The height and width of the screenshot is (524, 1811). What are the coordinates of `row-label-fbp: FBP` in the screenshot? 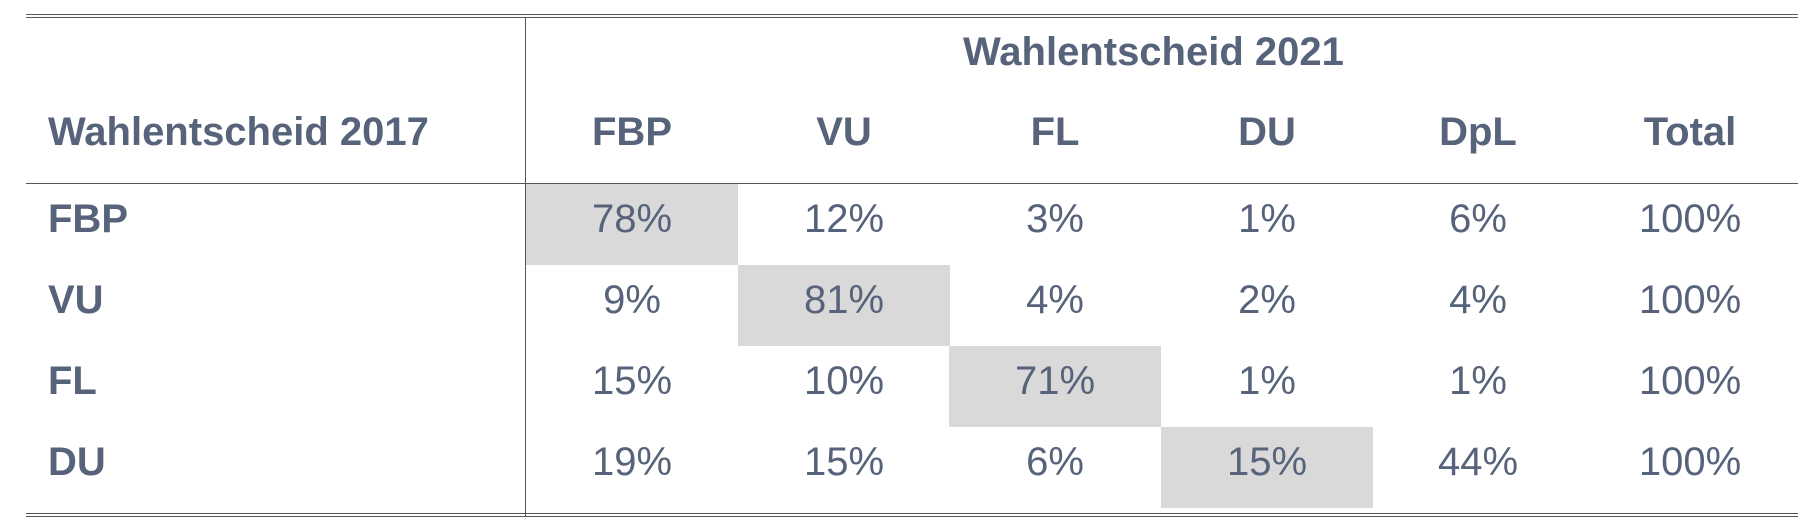 It's located at (88, 219).